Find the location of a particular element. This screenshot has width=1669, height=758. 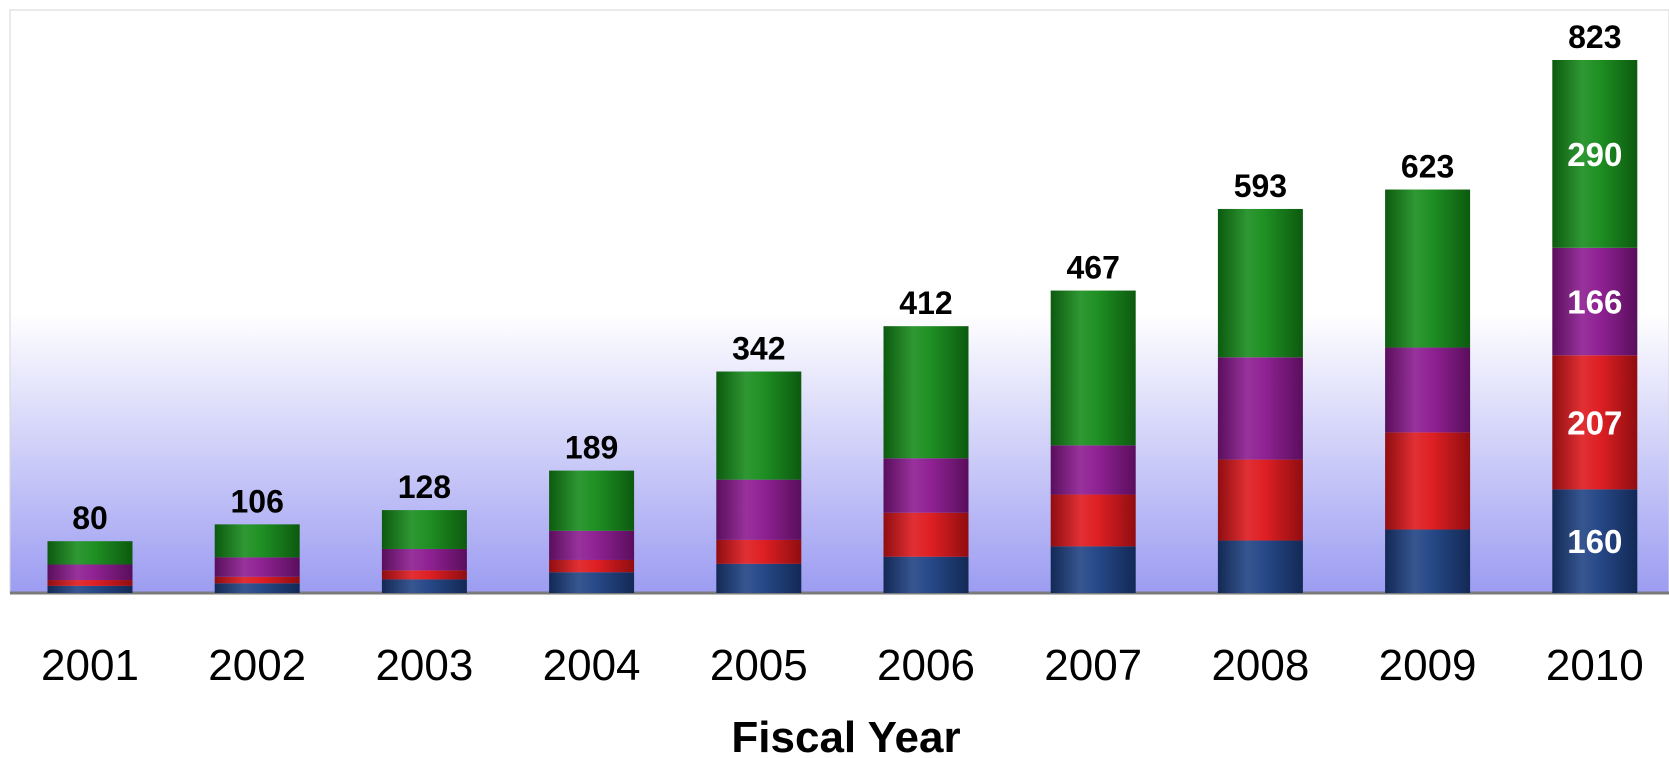

total-data-label-2005: 342 is located at coordinates (758, 349).